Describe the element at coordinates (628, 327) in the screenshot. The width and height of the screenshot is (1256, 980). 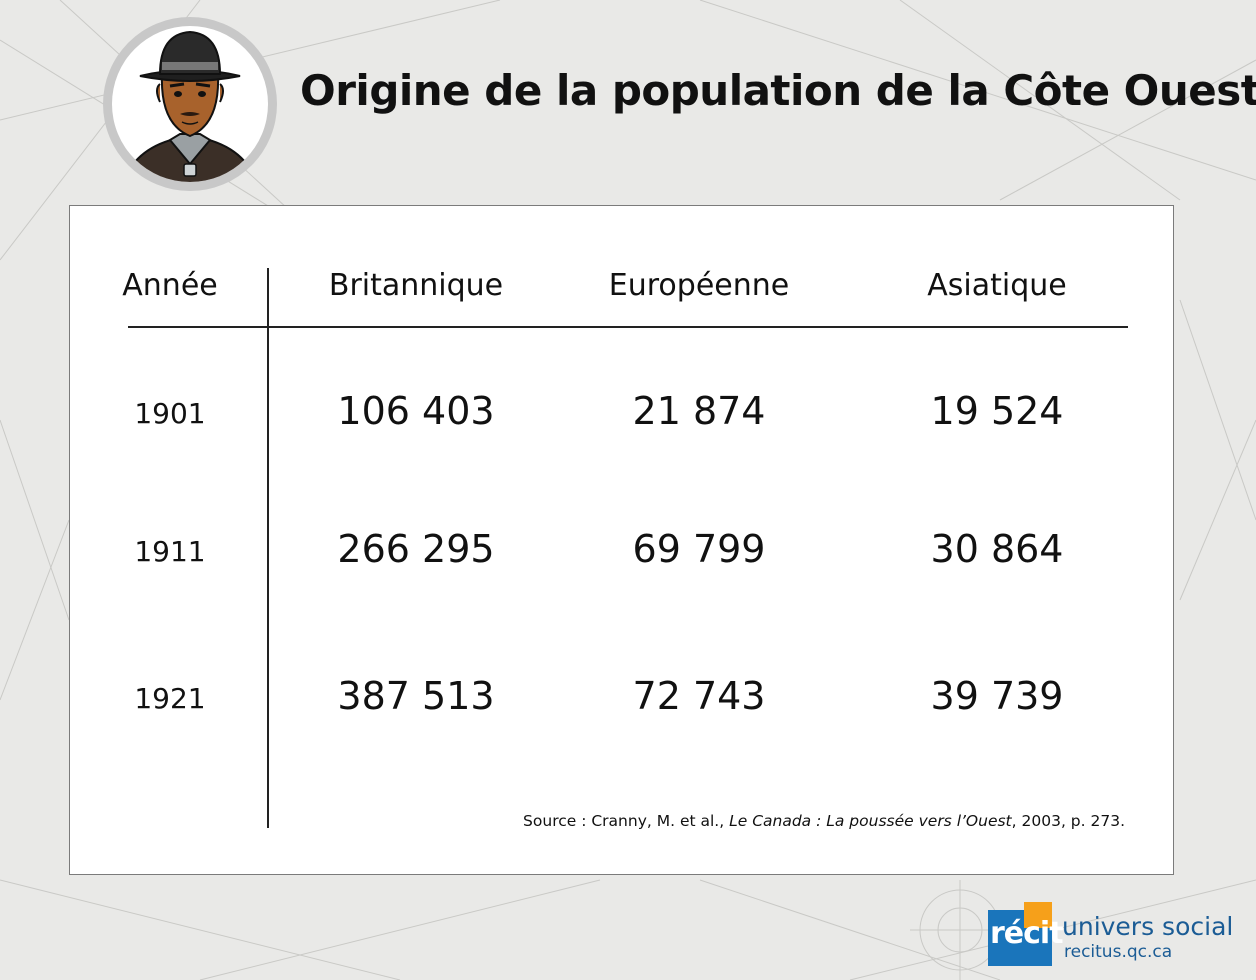
I see `header-divider` at that location.